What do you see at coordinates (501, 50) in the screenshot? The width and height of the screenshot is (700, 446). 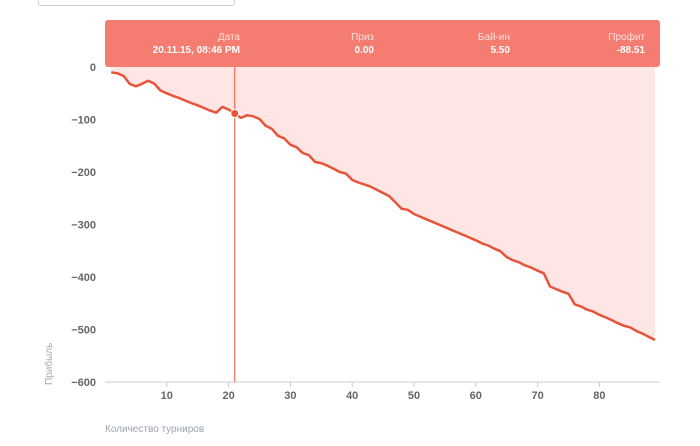 I see `tooltip-value: 5.50` at bounding box center [501, 50].